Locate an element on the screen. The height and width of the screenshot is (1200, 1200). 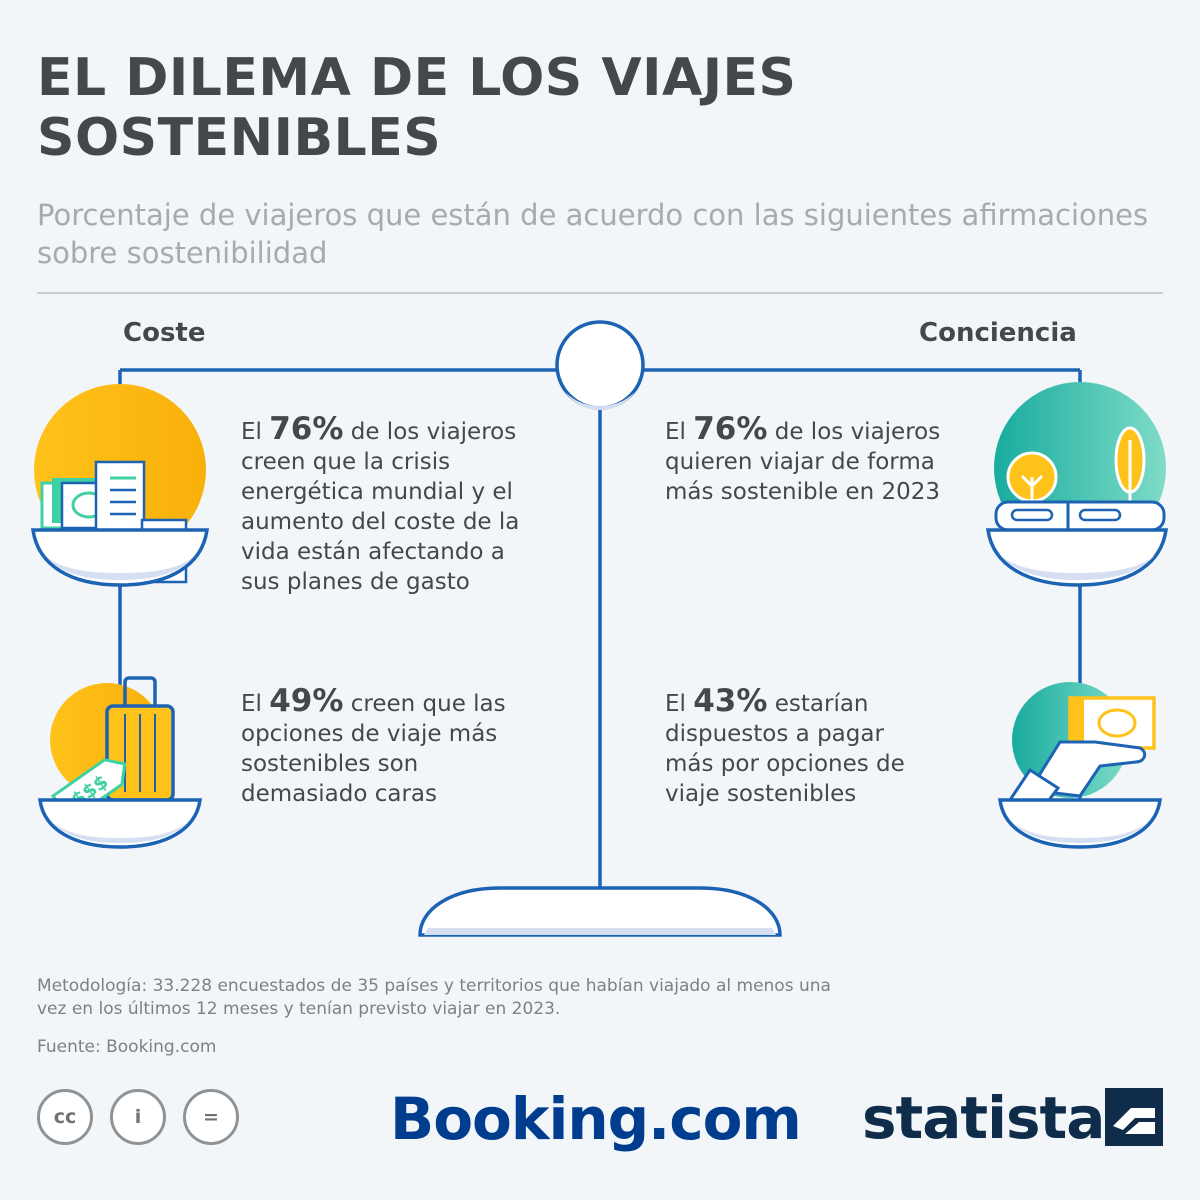
scale-pan-right-bottom is located at coordinates (1080, 823).